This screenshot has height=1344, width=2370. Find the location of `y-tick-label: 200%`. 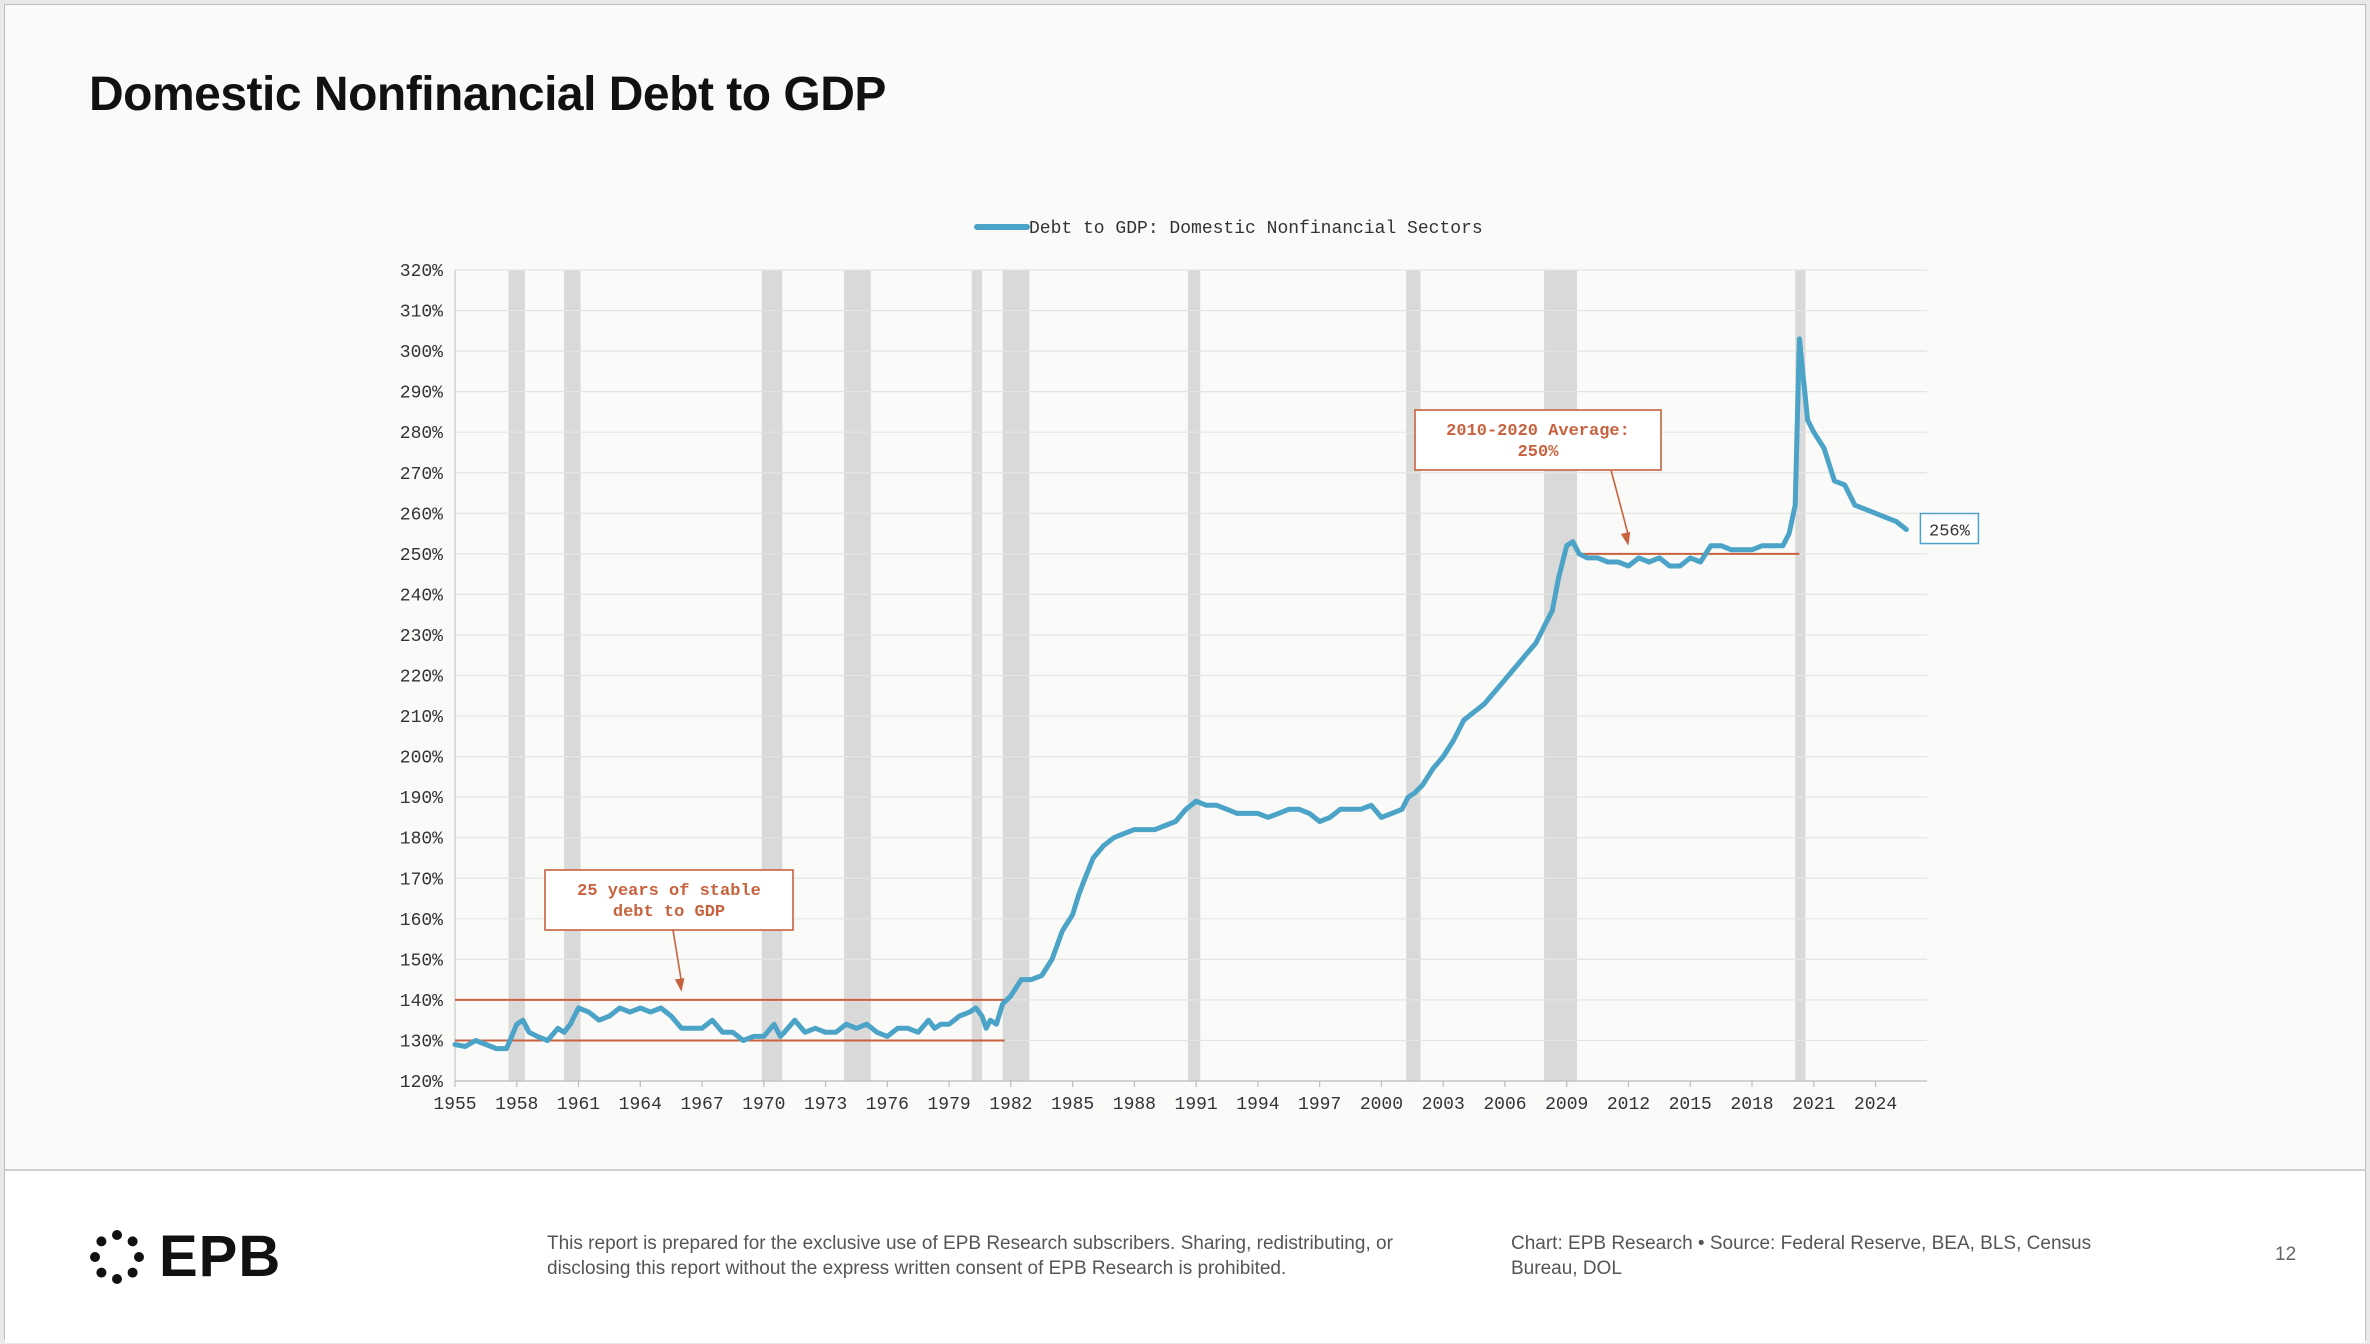

y-tick-label: 200% is located at coordinates (421, 759).